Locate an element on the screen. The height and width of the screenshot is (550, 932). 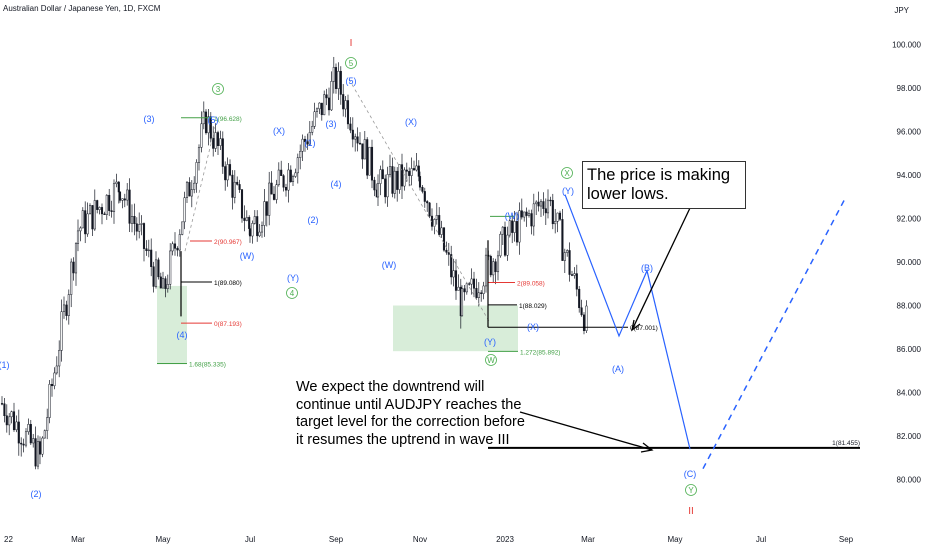
wave-label: (3) is located at coordinates (331, 124).